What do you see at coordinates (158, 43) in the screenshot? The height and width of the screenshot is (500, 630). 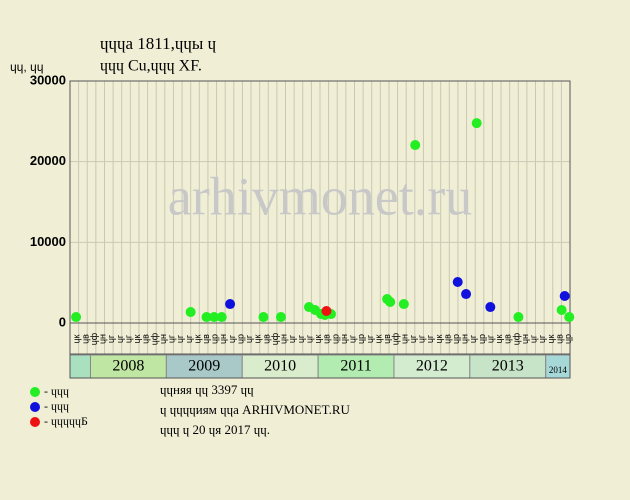 I see `chart-title: ɥɥɥа 1811,ɥɥы ɥ` at bounding box center [158, 43].